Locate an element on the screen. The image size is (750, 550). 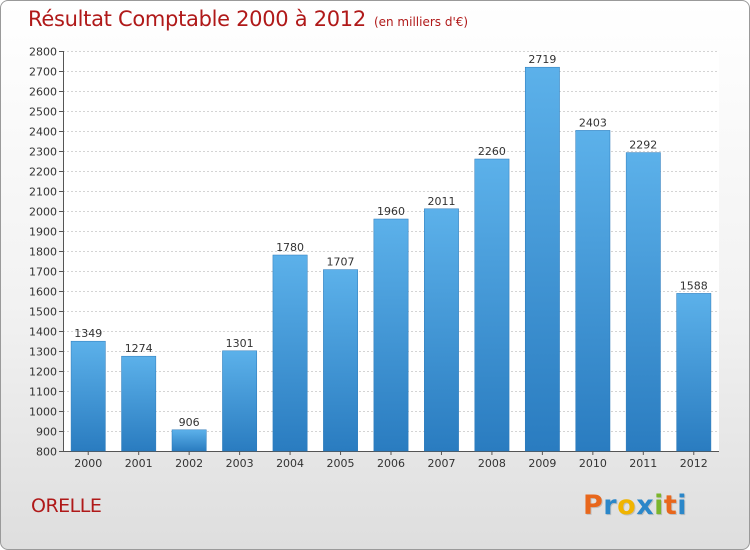
data-label-2003: 1301 is located at coordinates (240, 343).